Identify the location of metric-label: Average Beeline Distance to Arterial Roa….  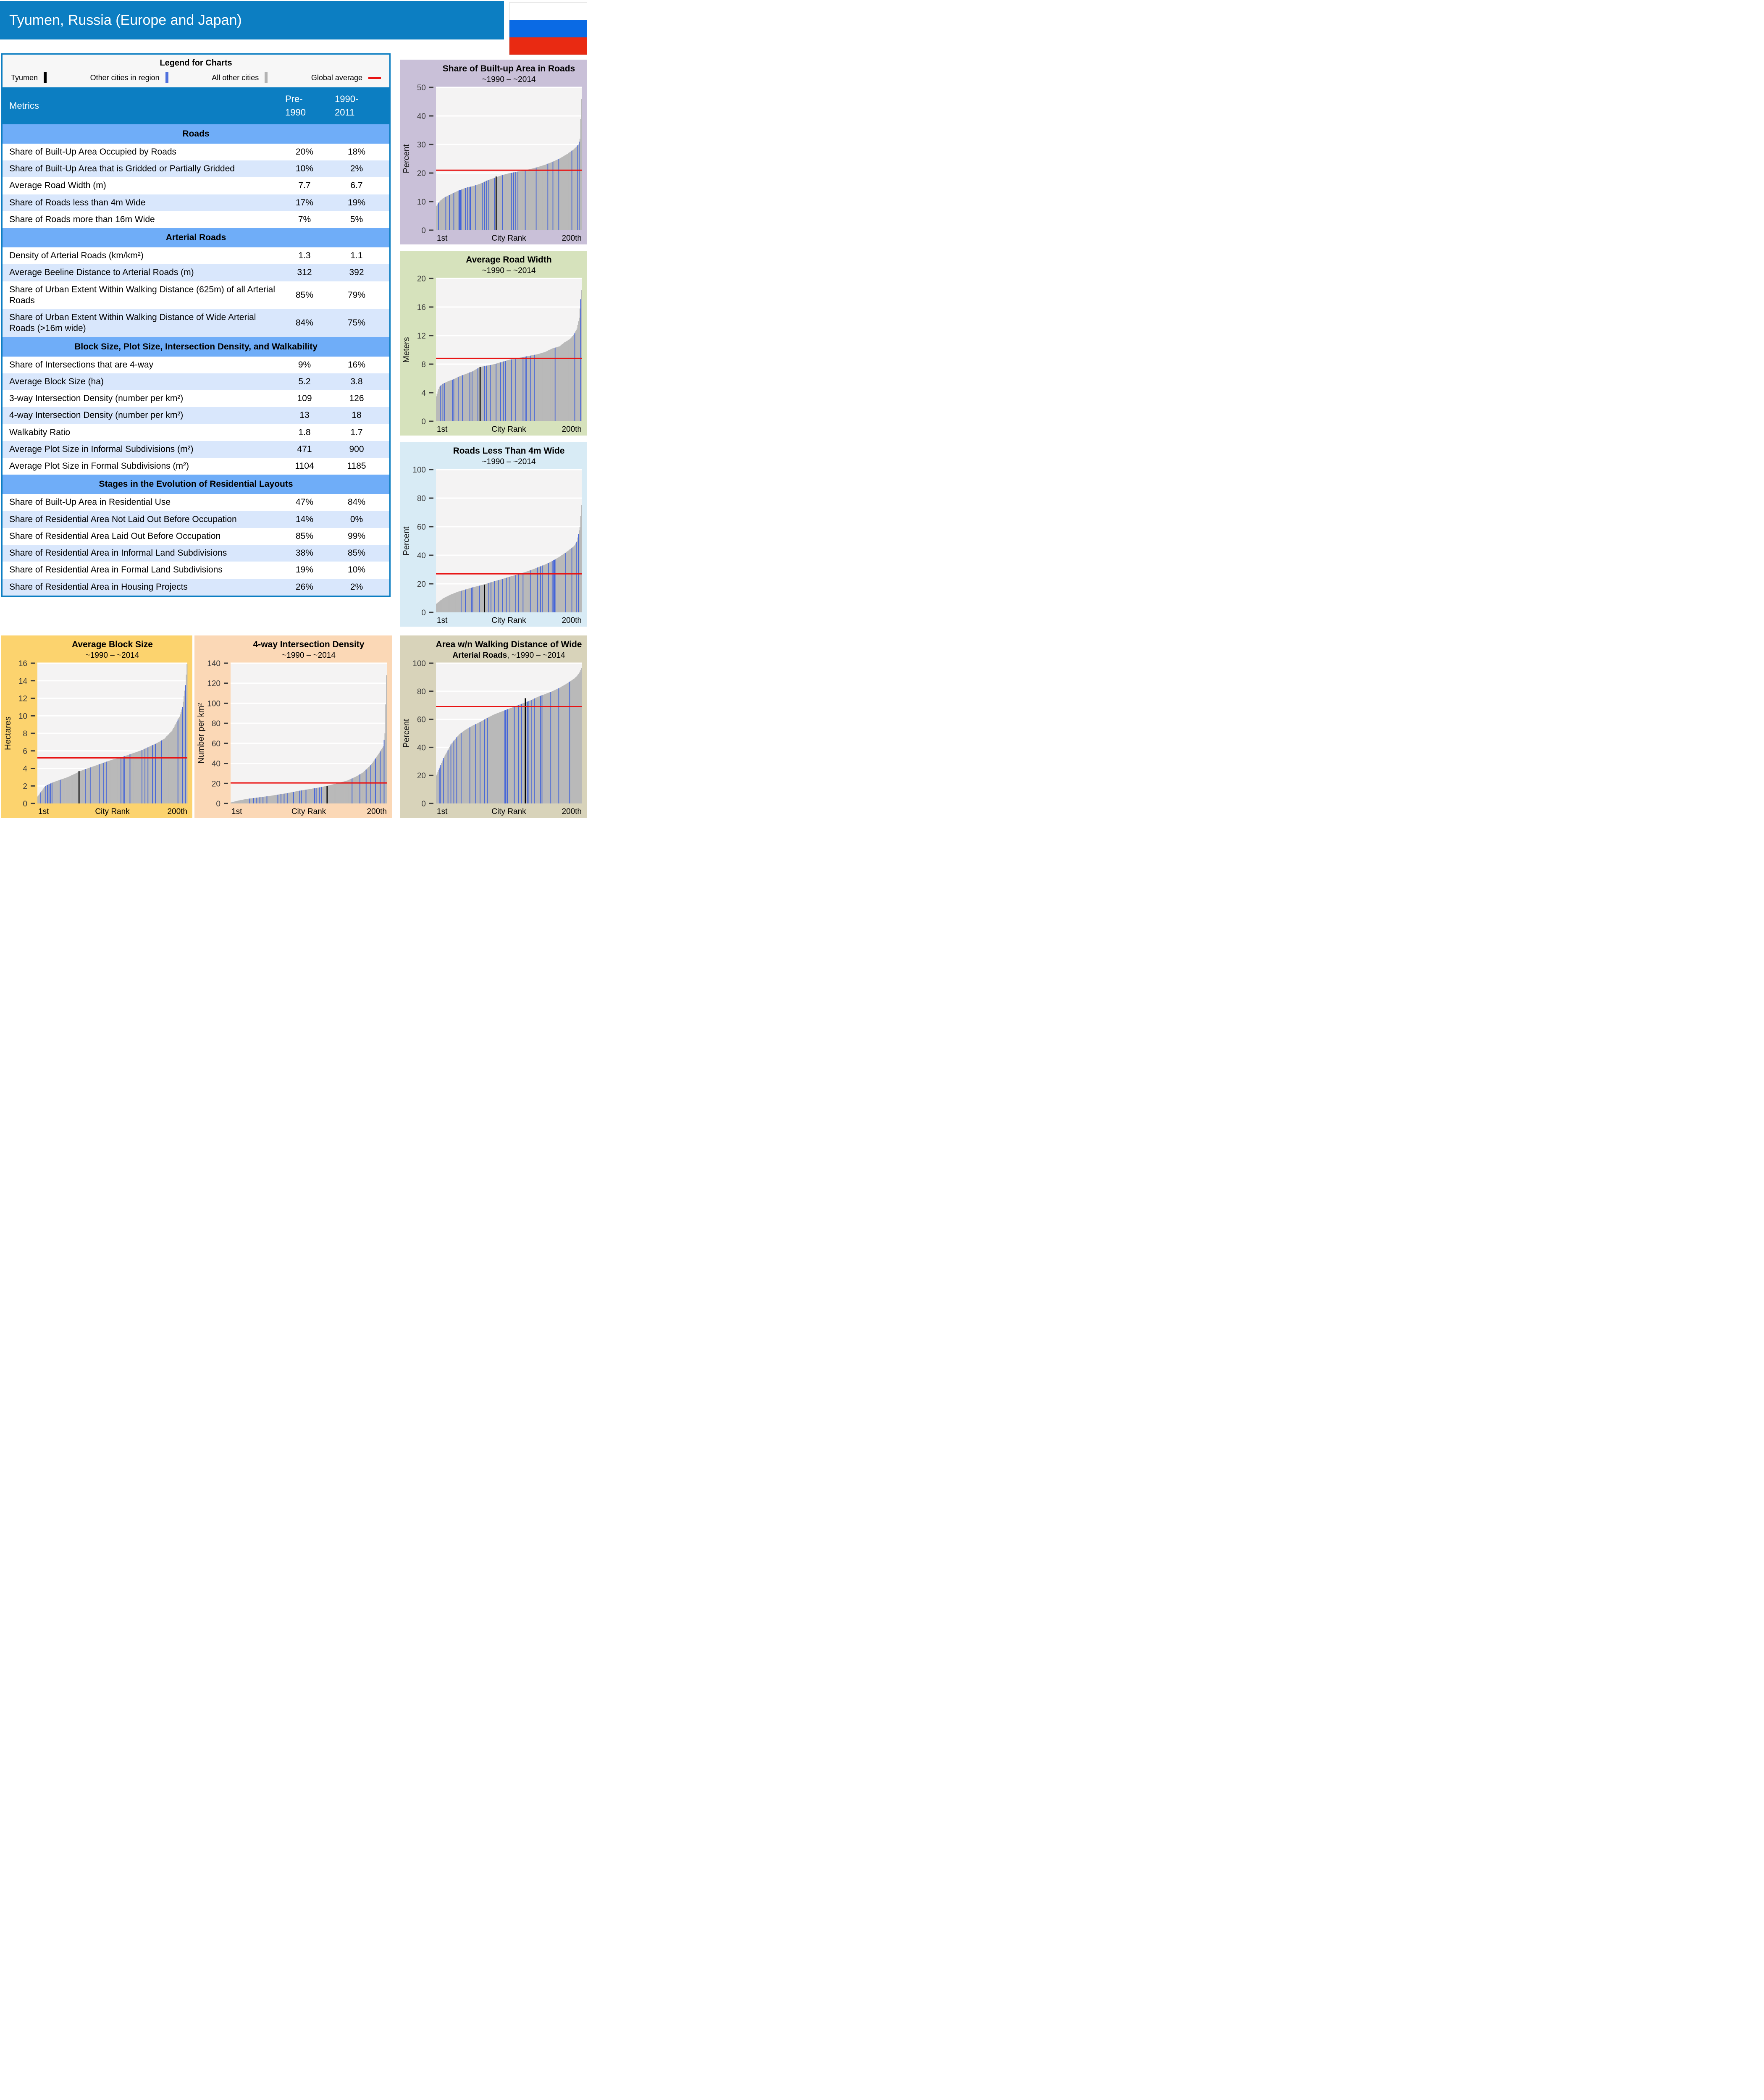
(101, 273).